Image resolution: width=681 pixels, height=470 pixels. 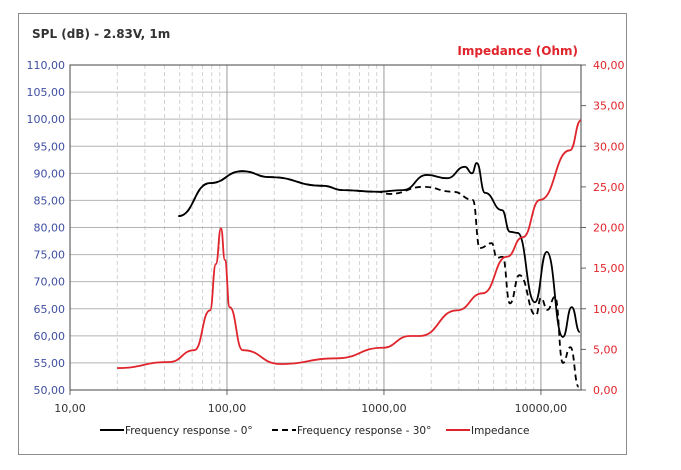 What do you see at coordinates (189, 431) in the screenshot?
I see `legend-label: Frequency response - 0°` at bounding box center [189, 431].